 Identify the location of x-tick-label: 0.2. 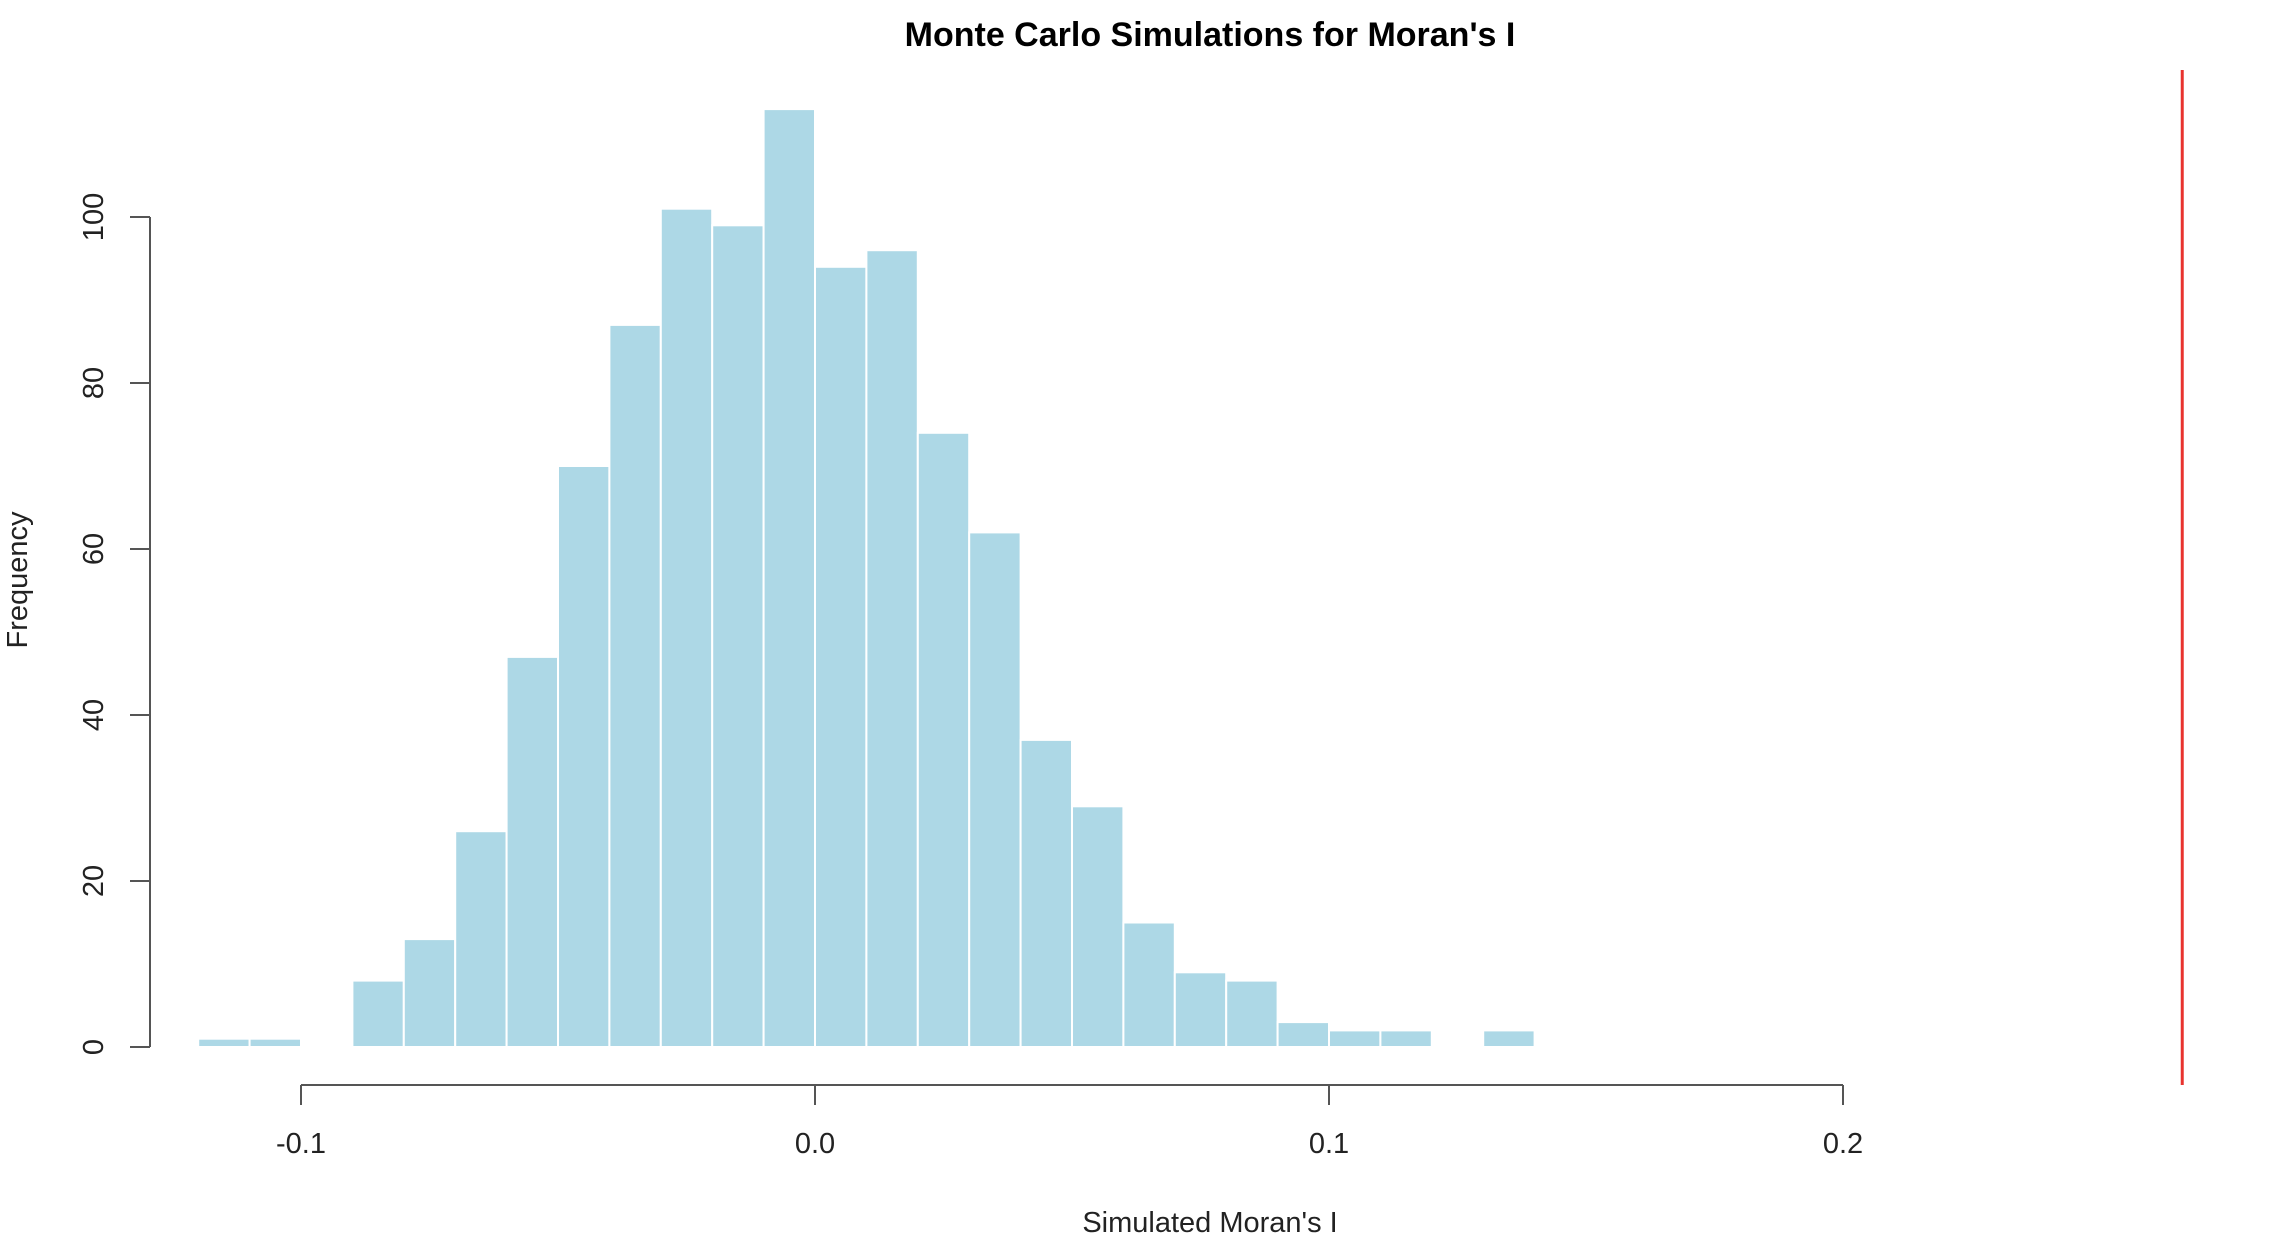
(1843, 1144).